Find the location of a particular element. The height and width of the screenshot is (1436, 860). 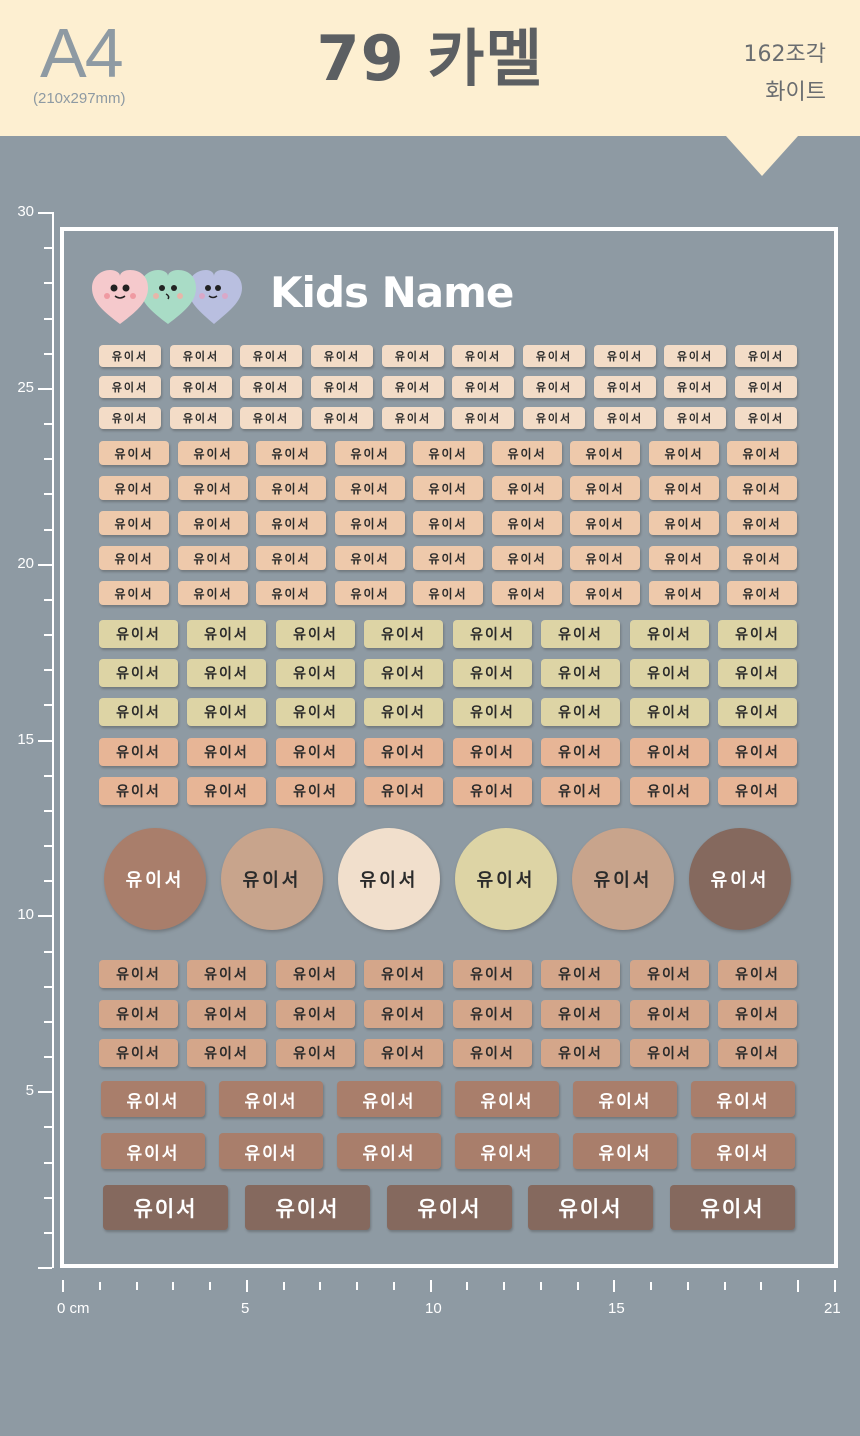

color-name: 화이트 is located at coordinates (795, 92).